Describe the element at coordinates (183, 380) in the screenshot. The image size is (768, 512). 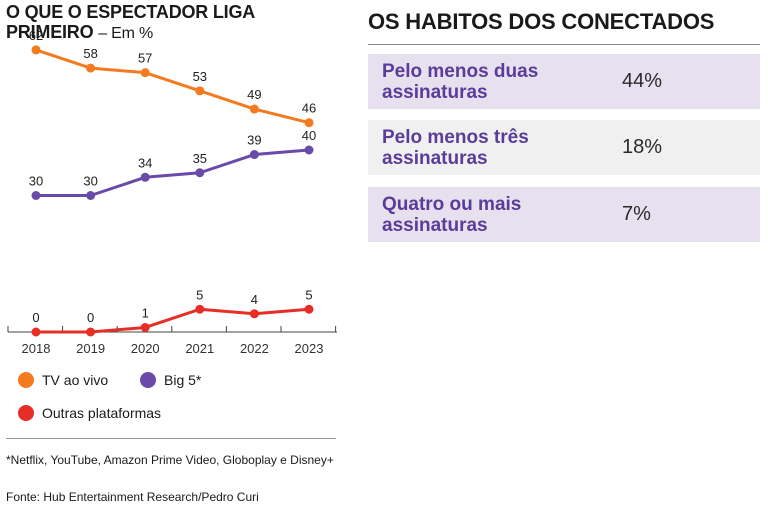
I see `legend-label-big5: Big 5*` at that location.